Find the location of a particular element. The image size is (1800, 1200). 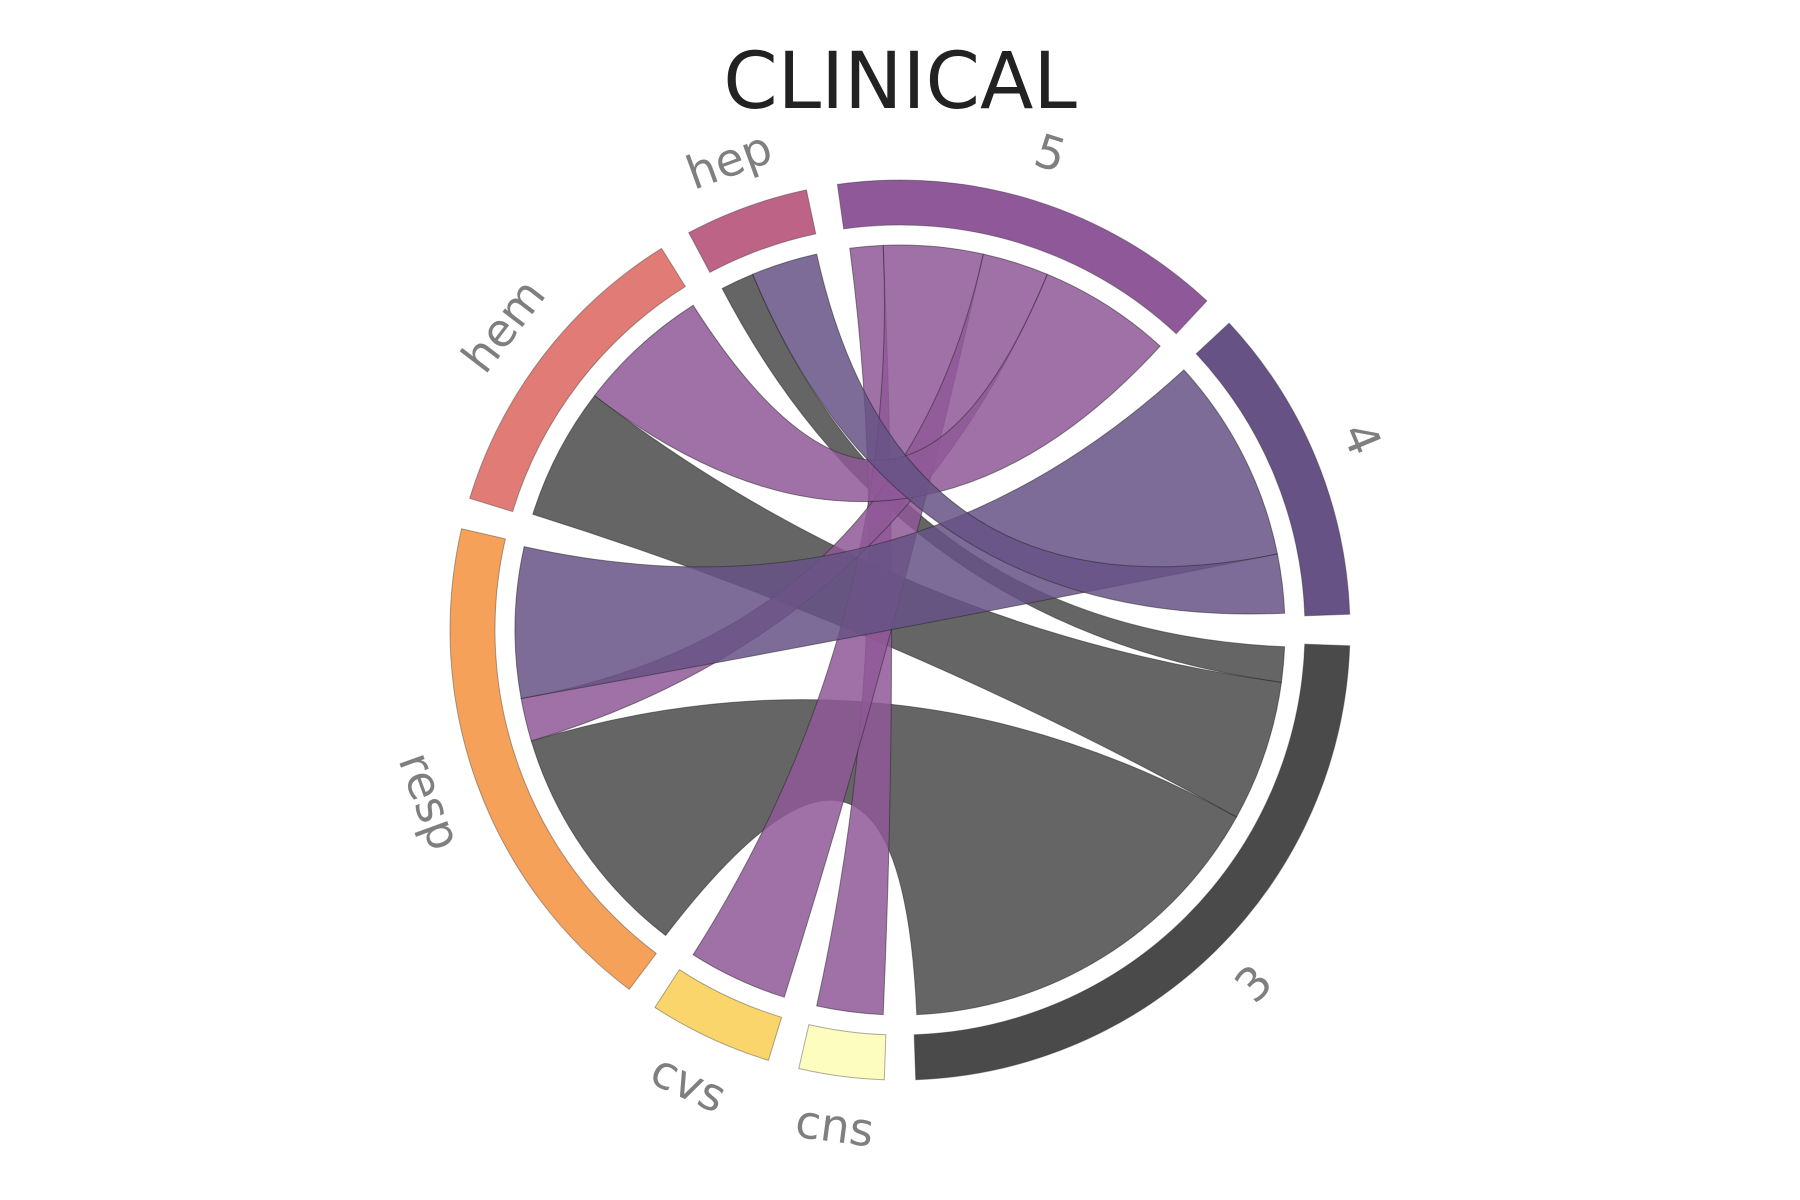

group-arc-cvs is located at coordinates (718, 1014).